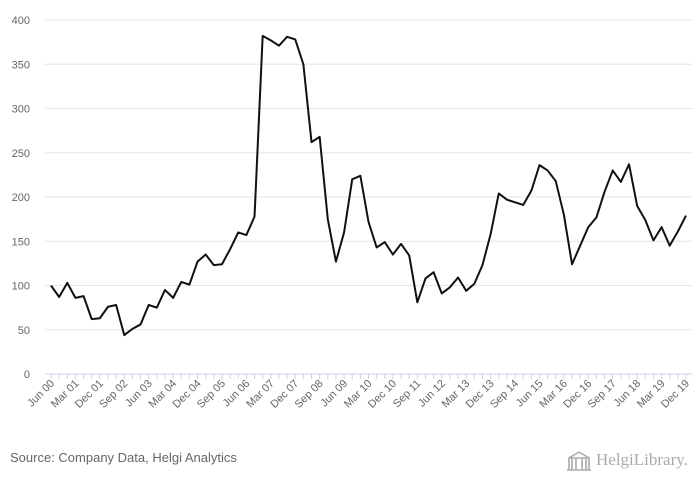  I want to click on y-tick-label: 50, so click(24, 331).